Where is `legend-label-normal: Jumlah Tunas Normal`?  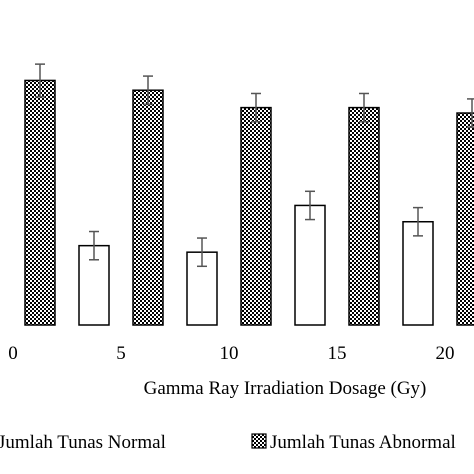
legend-label-normal: Jumlah Tunas Normal is located at coordinates (83, 442).